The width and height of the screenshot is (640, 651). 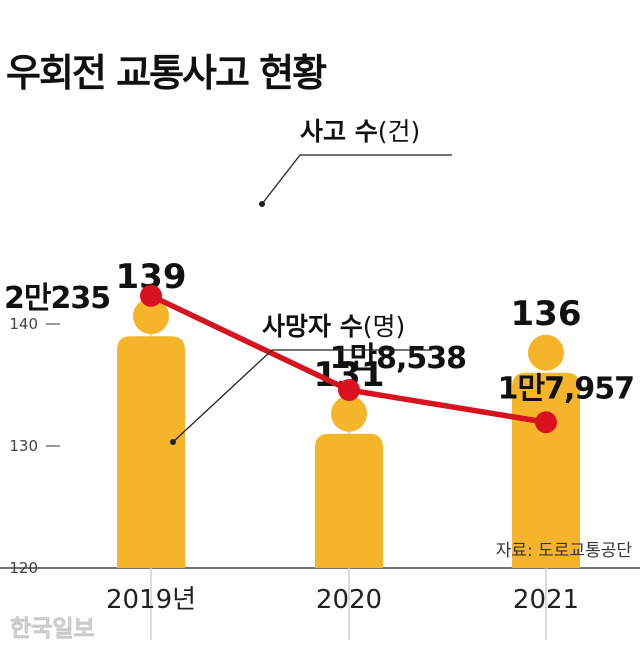 I want to click on death-legend-label: 사망자 수(명), so click(x=333, y=326).